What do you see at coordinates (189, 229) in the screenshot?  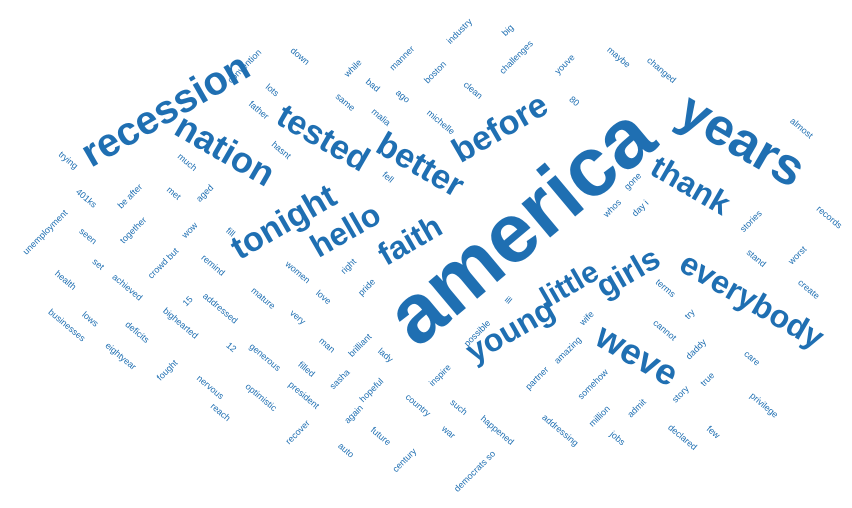 I see `cloud-word-wow: wow` at bounding box center [189, 229].